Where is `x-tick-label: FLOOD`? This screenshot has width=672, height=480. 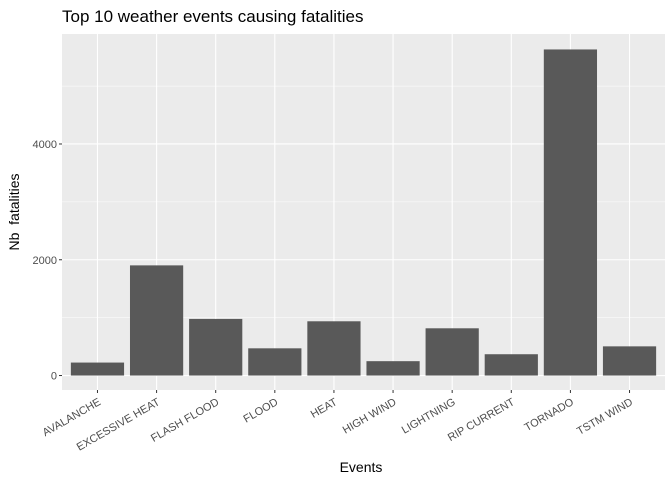 x-tick-label: FLOOD is located at coordinates (260, 410).